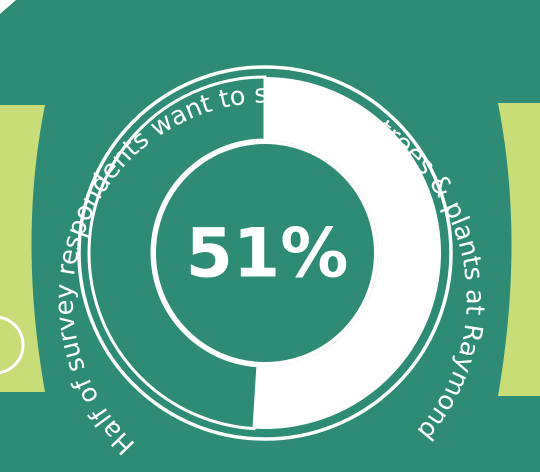  Describe the element at coordinates (12, 345) in the screenshot. I see `left-accent-circle` at that location.